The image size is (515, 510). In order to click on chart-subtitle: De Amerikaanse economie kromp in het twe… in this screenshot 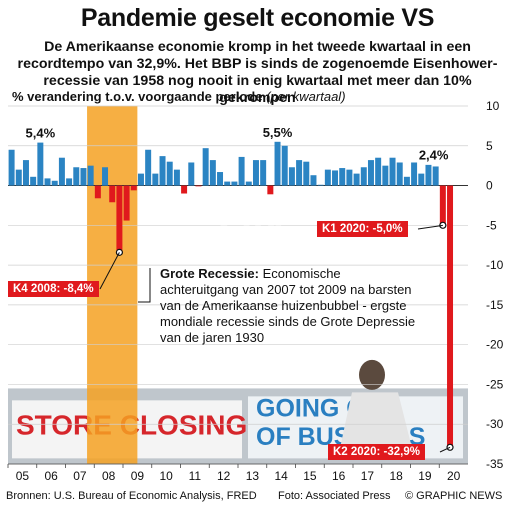, I will do `click(257, 72)`.